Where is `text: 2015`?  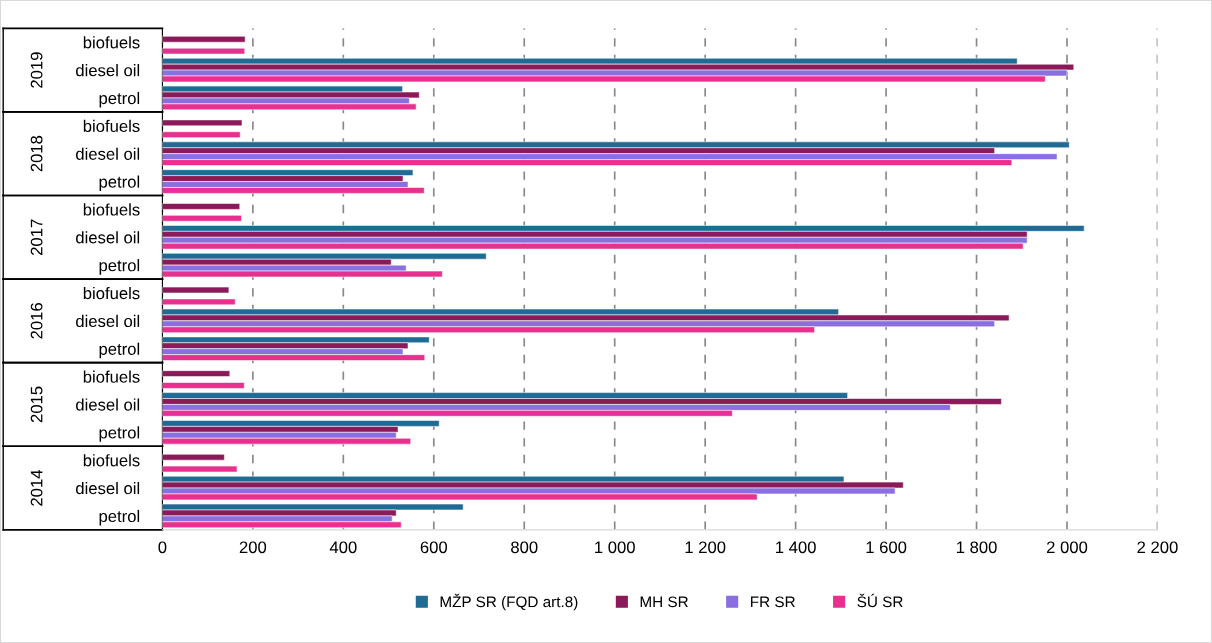
text: 2015 is located at coordinates (36, 404).